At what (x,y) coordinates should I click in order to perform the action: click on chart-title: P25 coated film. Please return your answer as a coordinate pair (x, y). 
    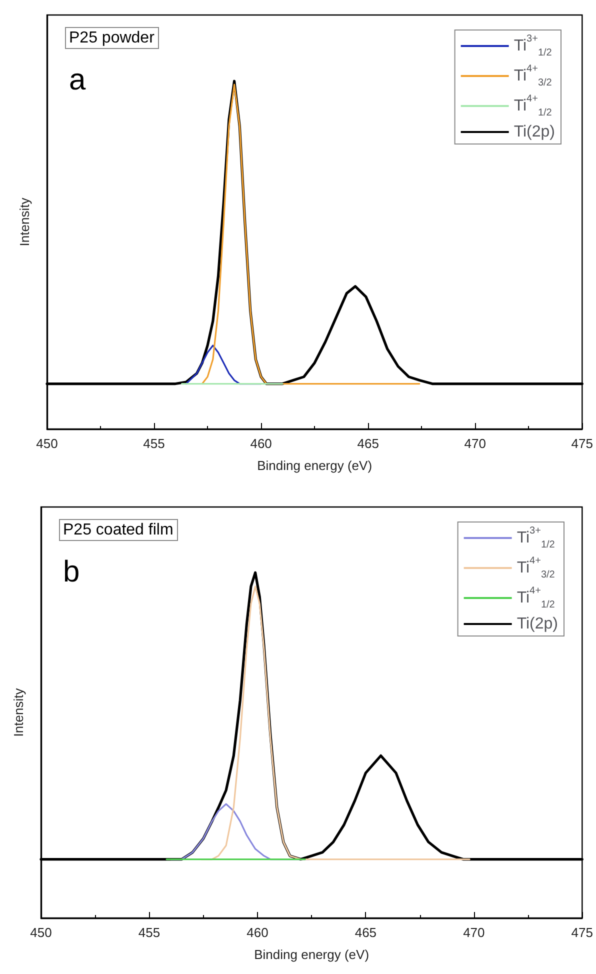
    Looking at the image, I should click on (118, 530).